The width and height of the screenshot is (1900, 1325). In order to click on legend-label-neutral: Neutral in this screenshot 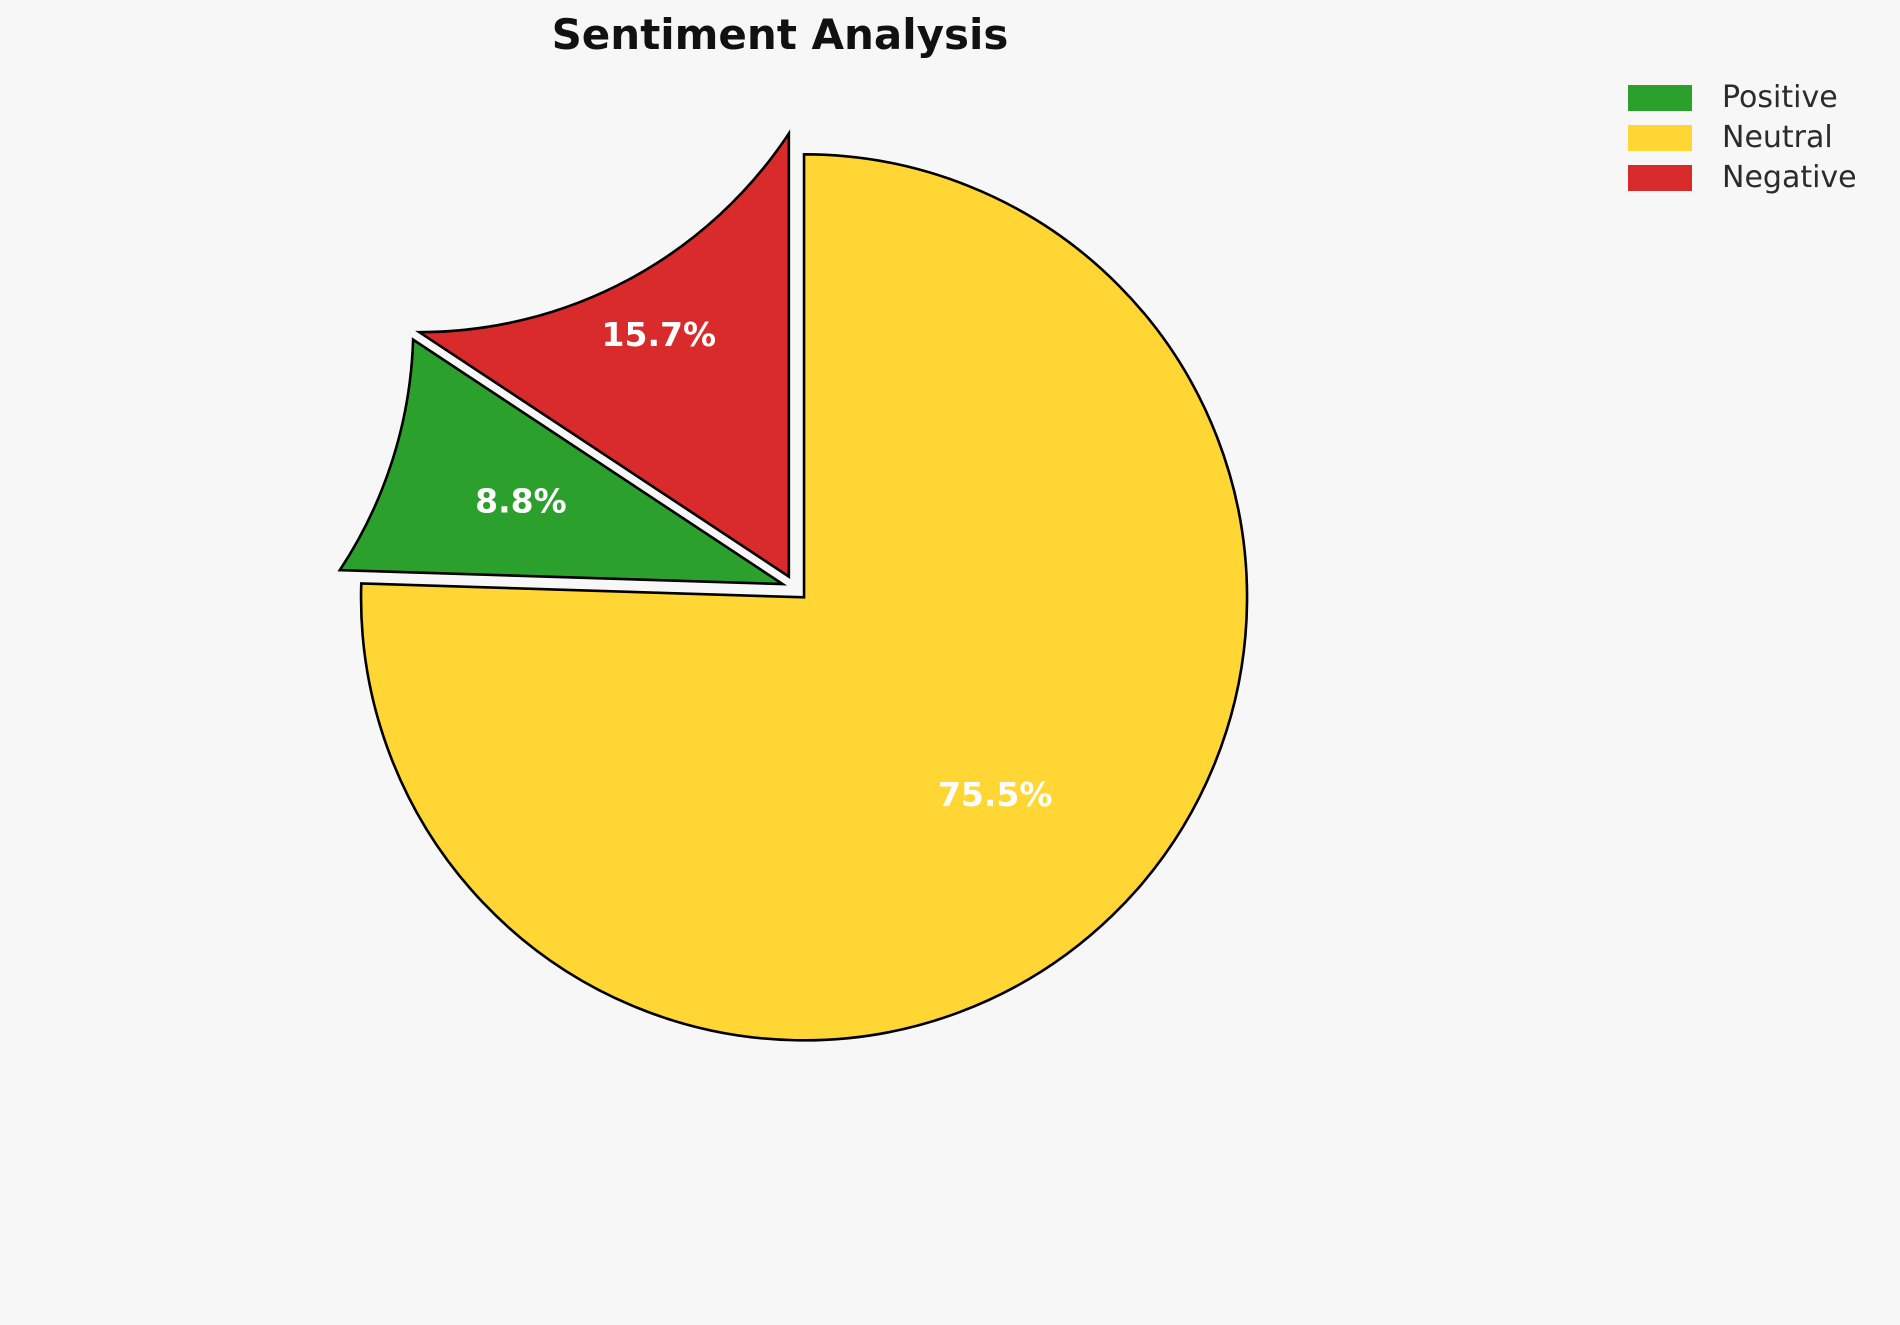, I will do `click(1777, 137)`.